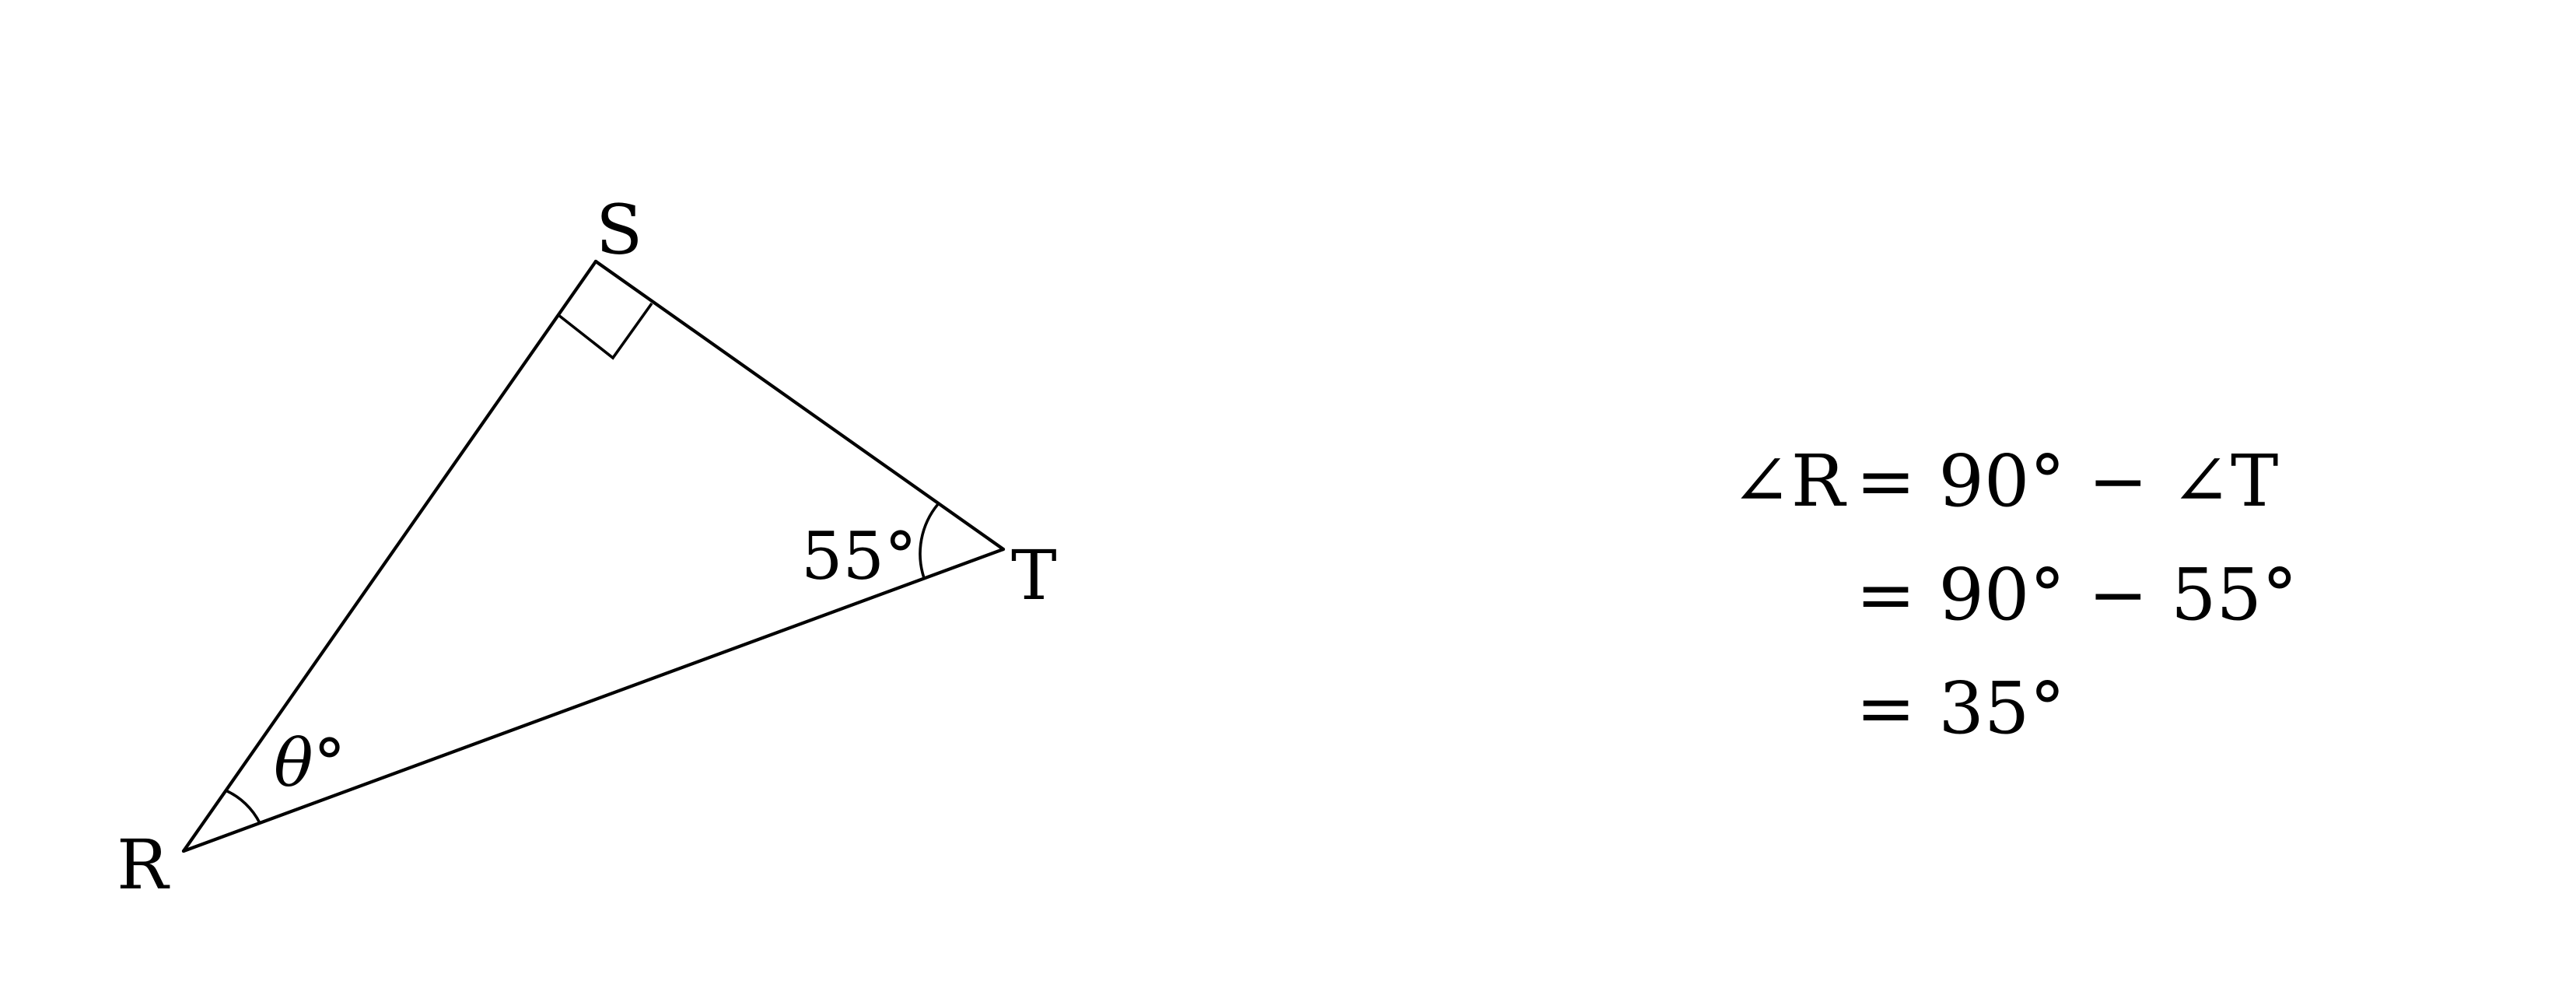 Image resolution: width=2576 pixels, height=1002 pixels. I want to click on edge-tr, so click(594, 700).